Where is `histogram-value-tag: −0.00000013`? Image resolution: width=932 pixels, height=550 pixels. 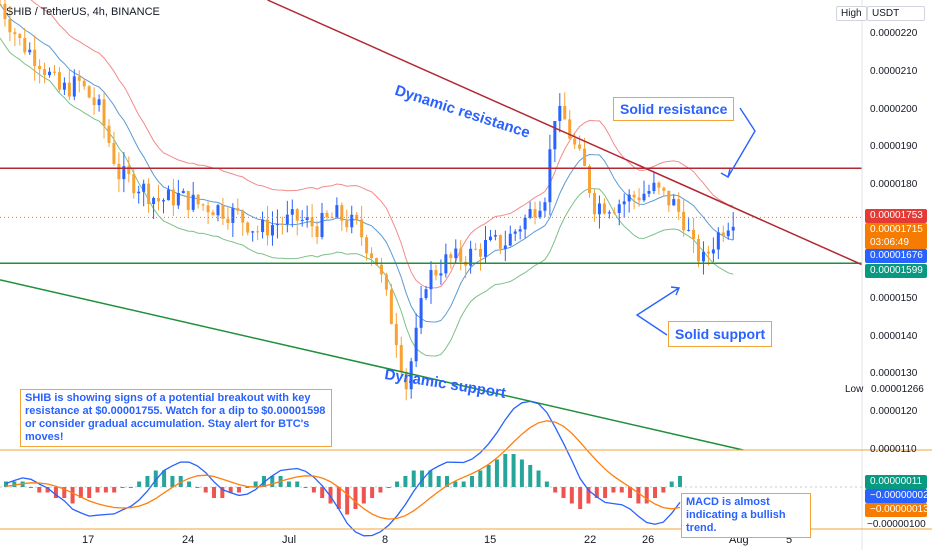 histogram-value-tag: −0.00000013 is located at coordinates (897, 510).